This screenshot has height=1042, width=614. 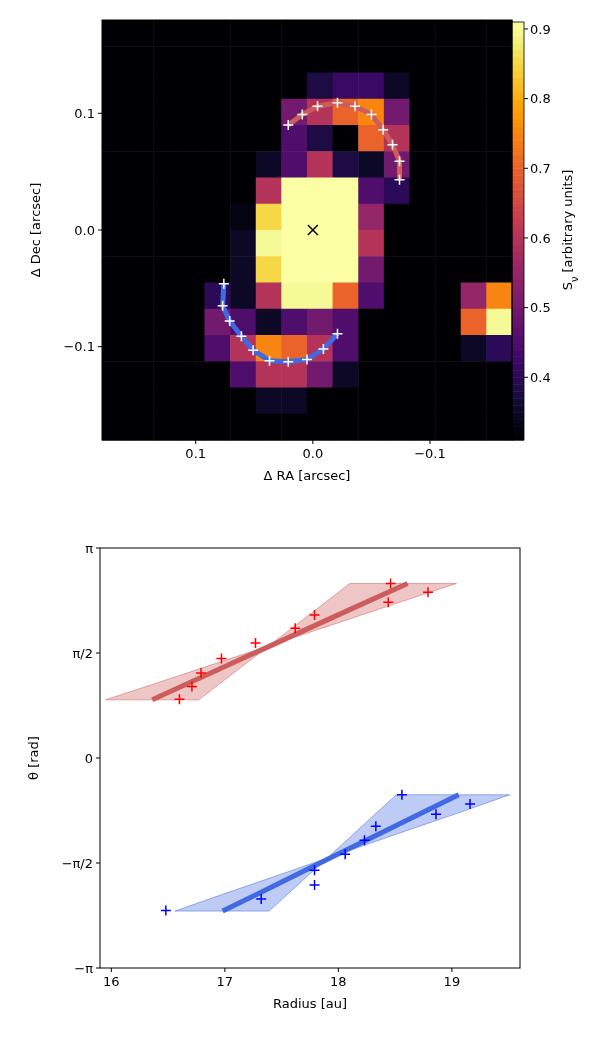 What do you see at coordinates (79, 347) in the screenshot?
I see `y-tick-label: −0.1` at bounding box center [79, 347].